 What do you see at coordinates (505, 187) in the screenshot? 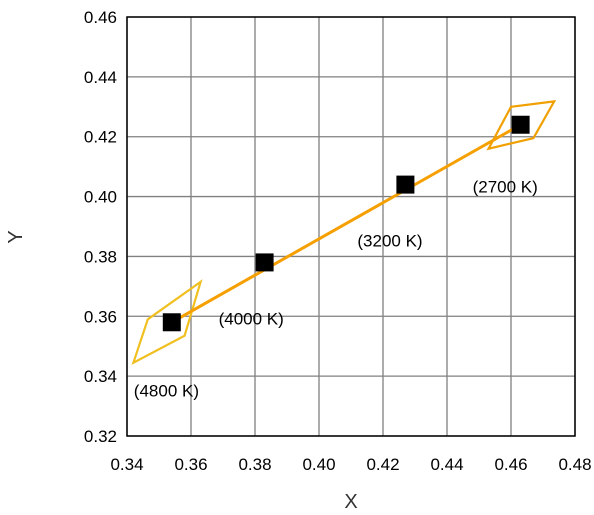
I see `point-label: (2700 K)` at bounding box center [505, 187].